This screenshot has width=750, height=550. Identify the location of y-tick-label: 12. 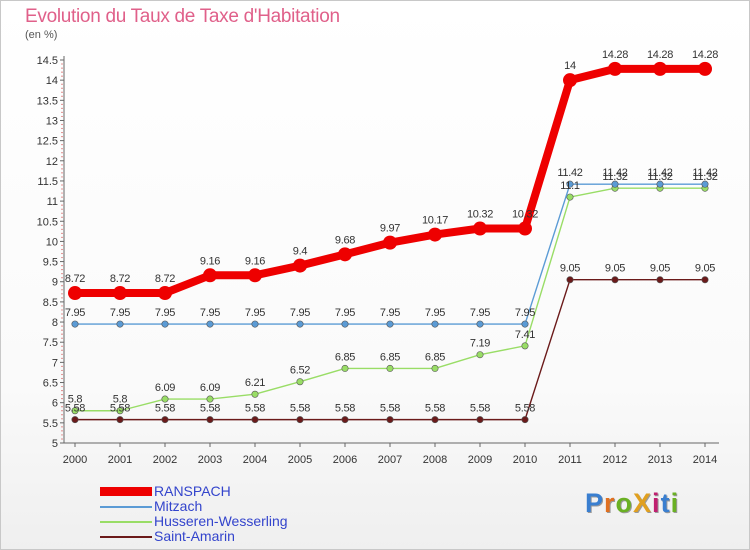
(52, 162).